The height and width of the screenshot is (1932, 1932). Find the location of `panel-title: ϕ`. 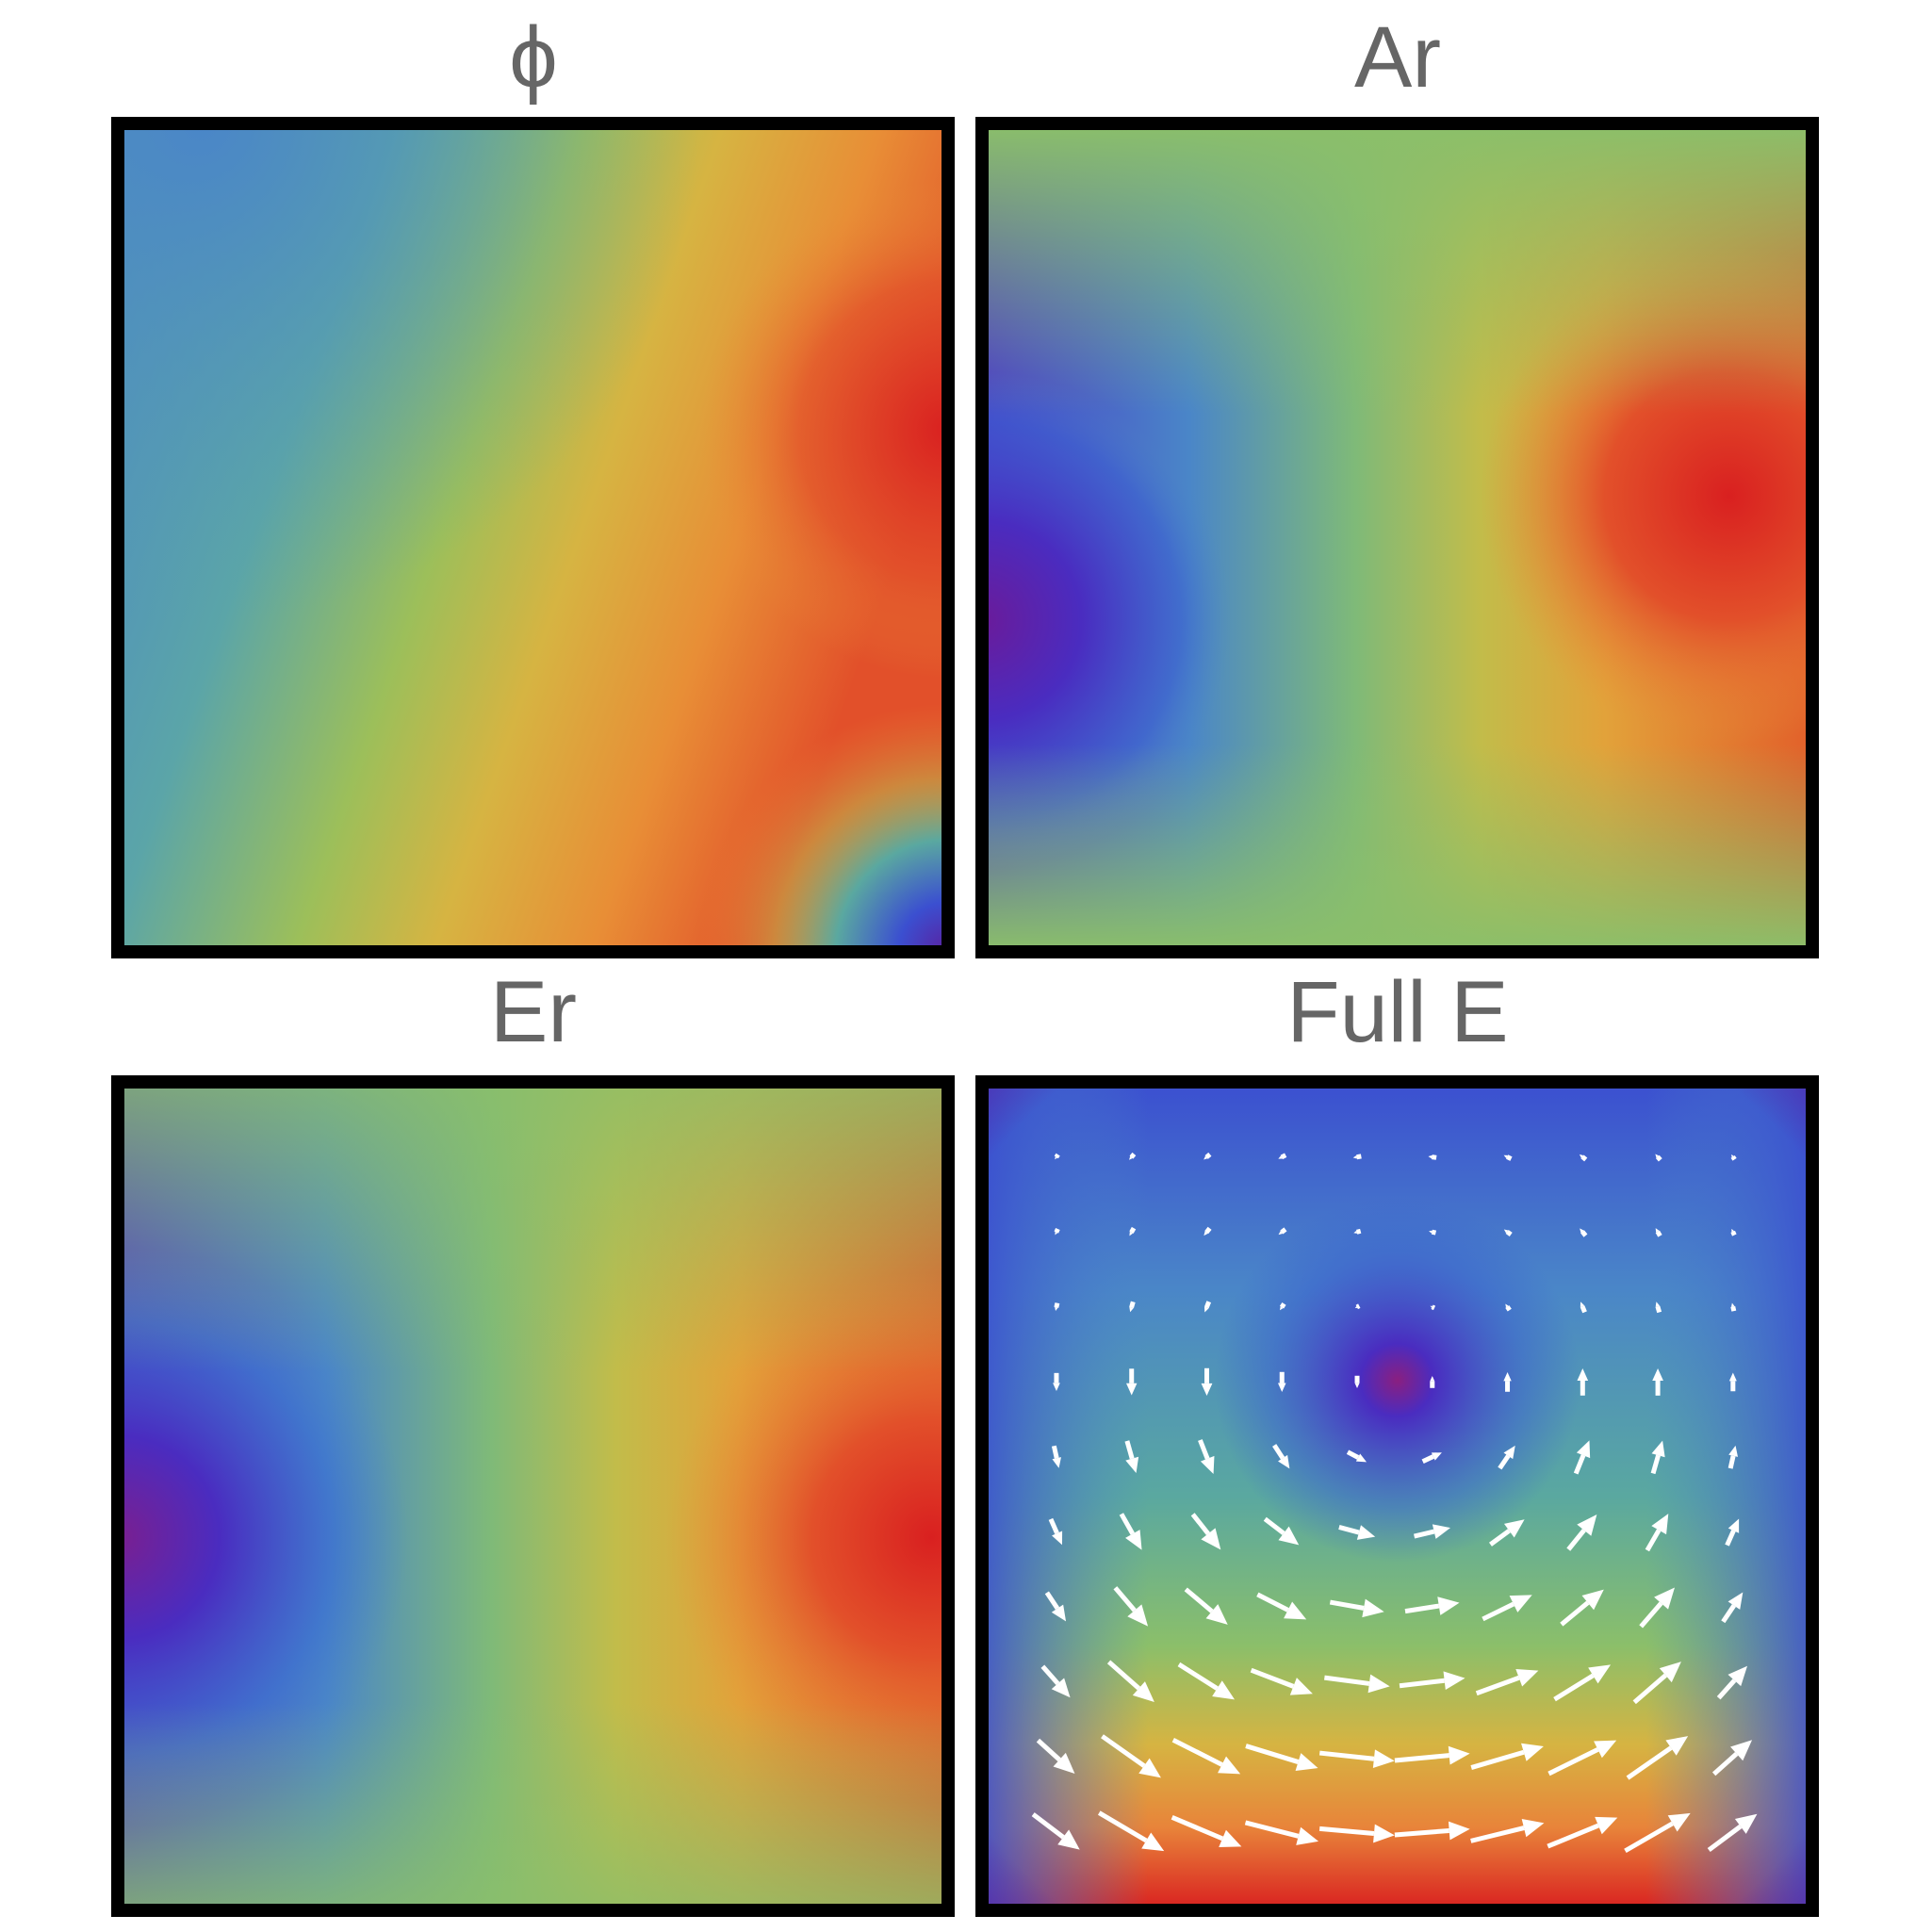

panel-title: ϕ is located at coordinates (533, 57).